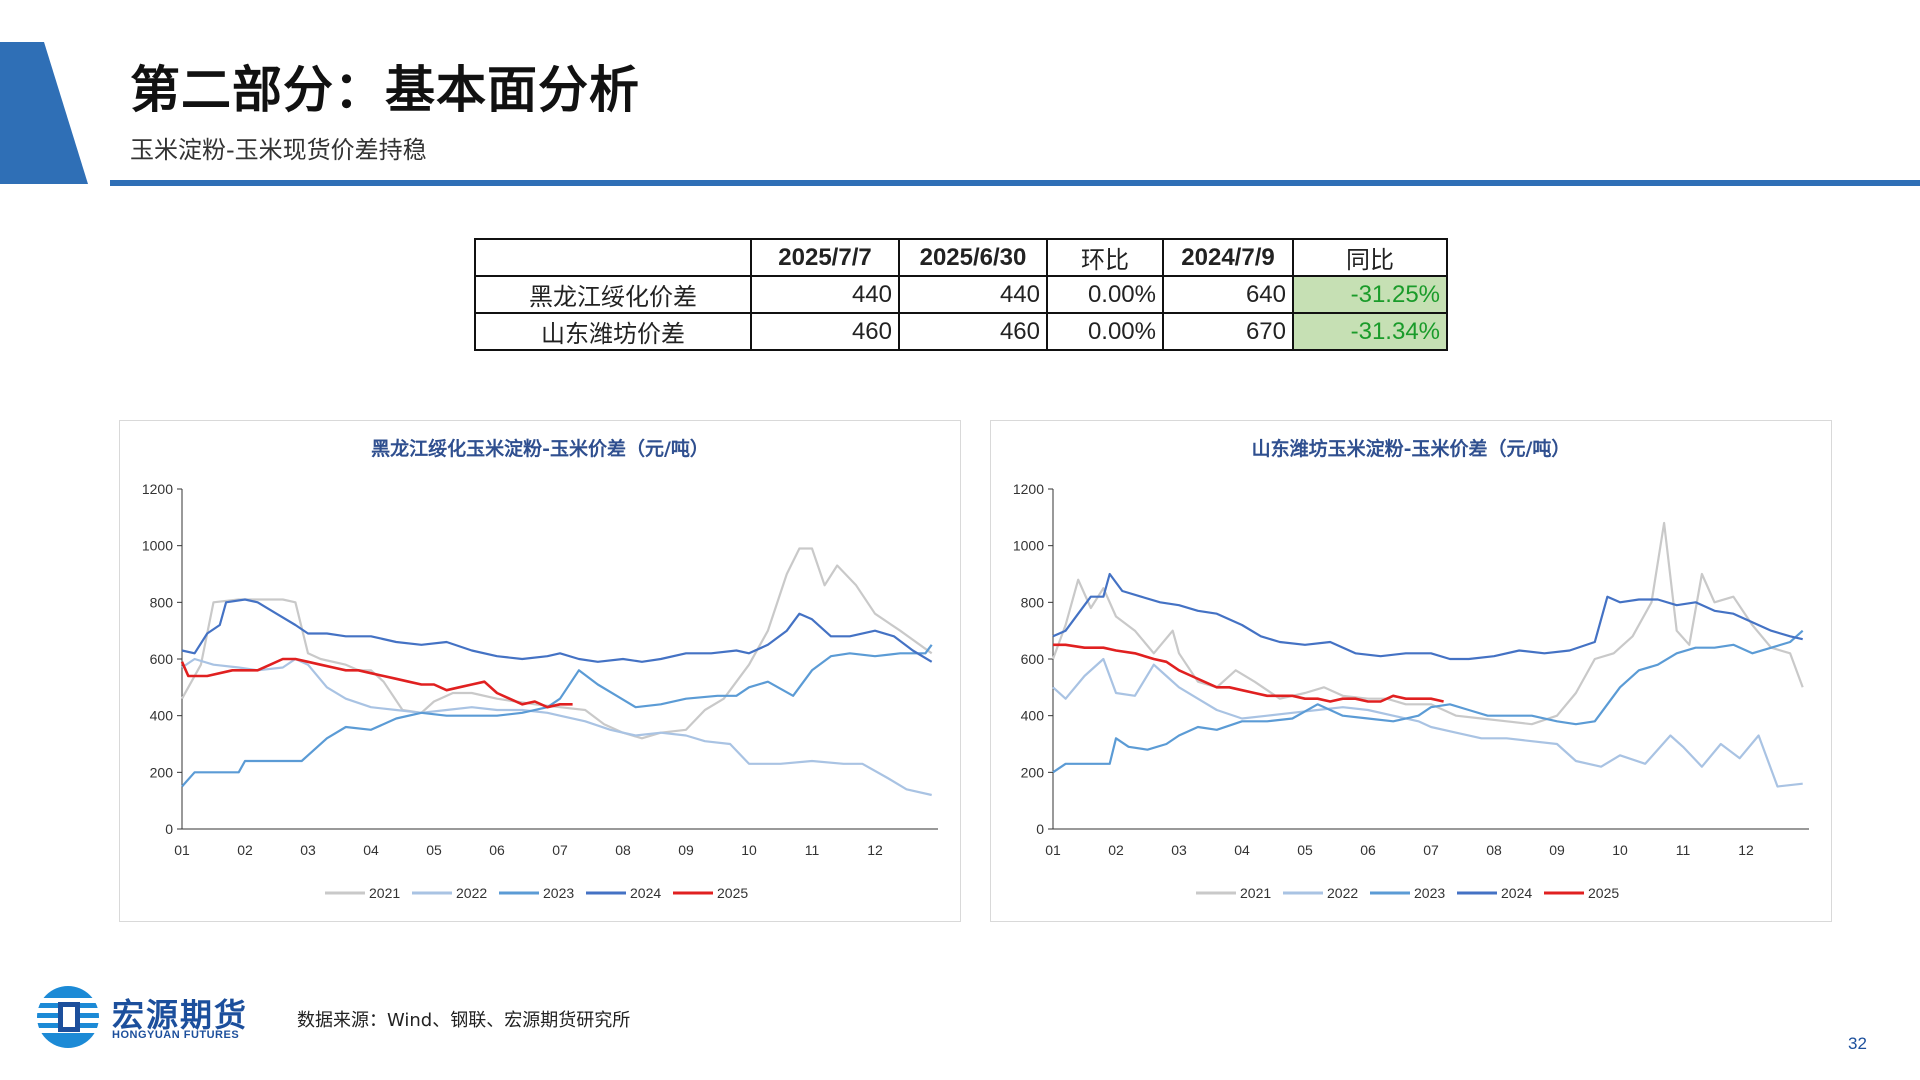  I want to click on table-header-cell: 环比, so click(1105, 257).